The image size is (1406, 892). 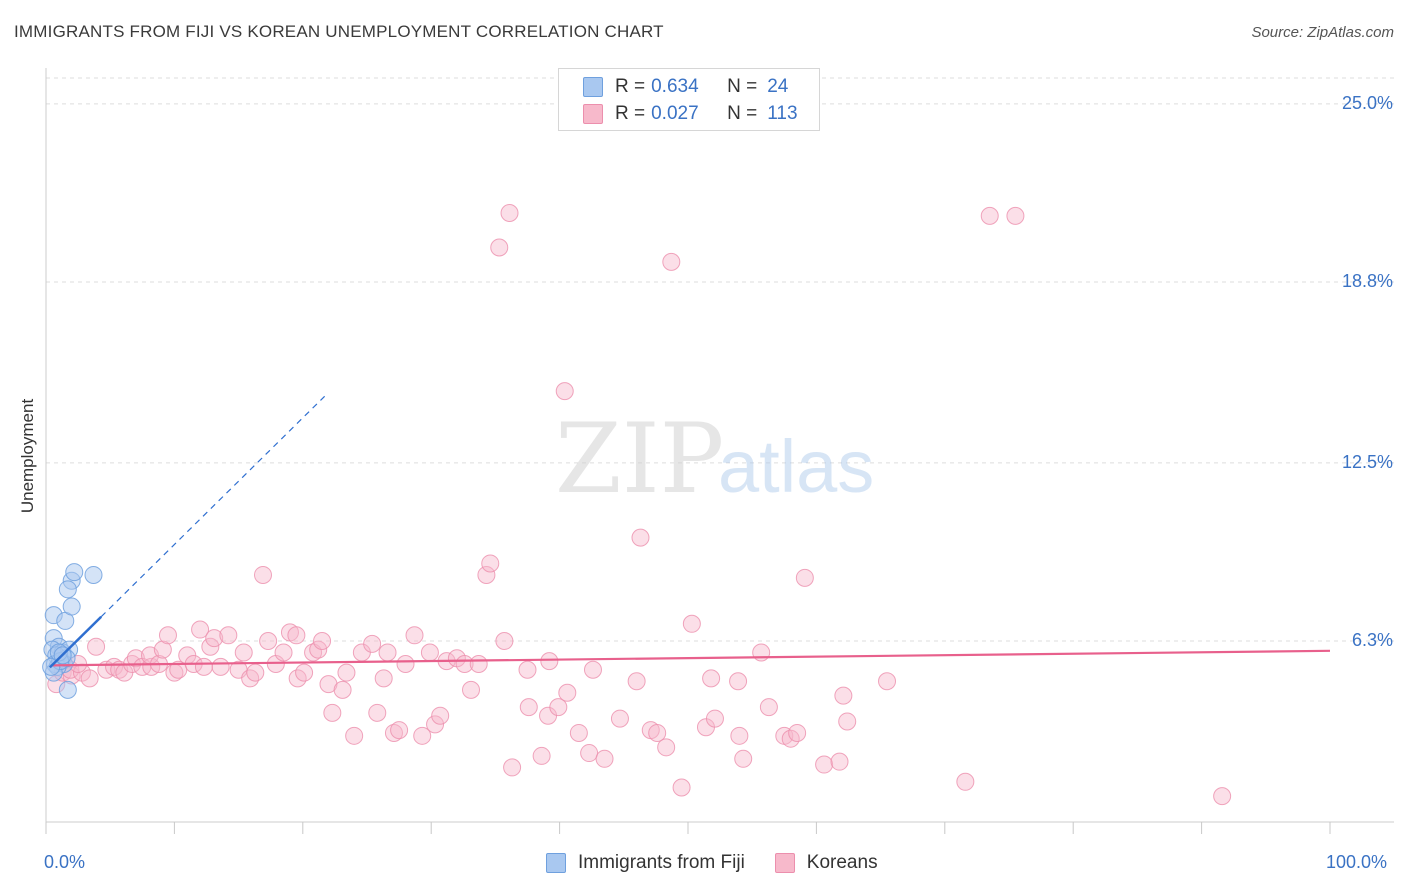 What do you see at coordinates (796, 466) in the screenshot?
I see `watermark-atlas: atlas` at bounding box center [796, 466].